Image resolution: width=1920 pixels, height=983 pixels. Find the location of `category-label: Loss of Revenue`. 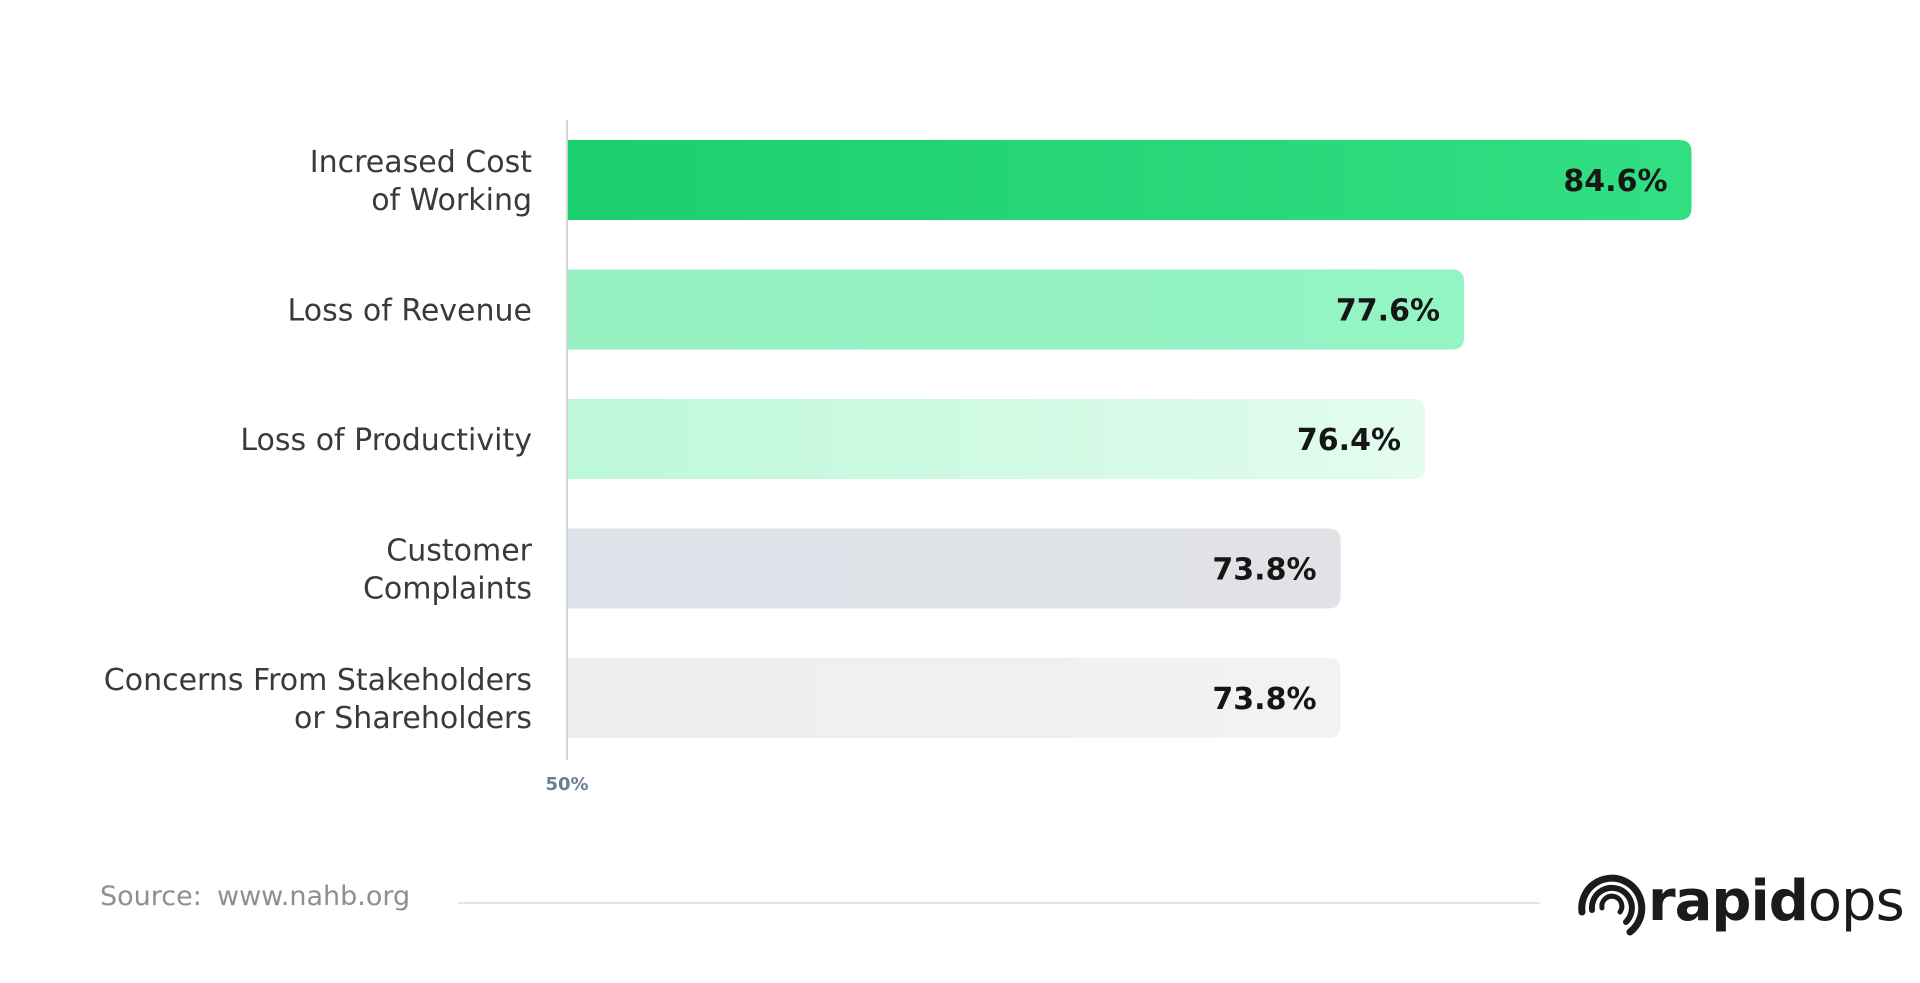

category-label: Loss of Revenue is located at coordinates (410, 311).